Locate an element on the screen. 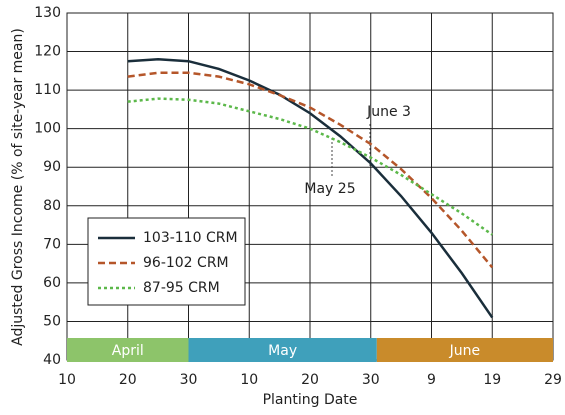  month-label: April is located at coordinates (128, 351).